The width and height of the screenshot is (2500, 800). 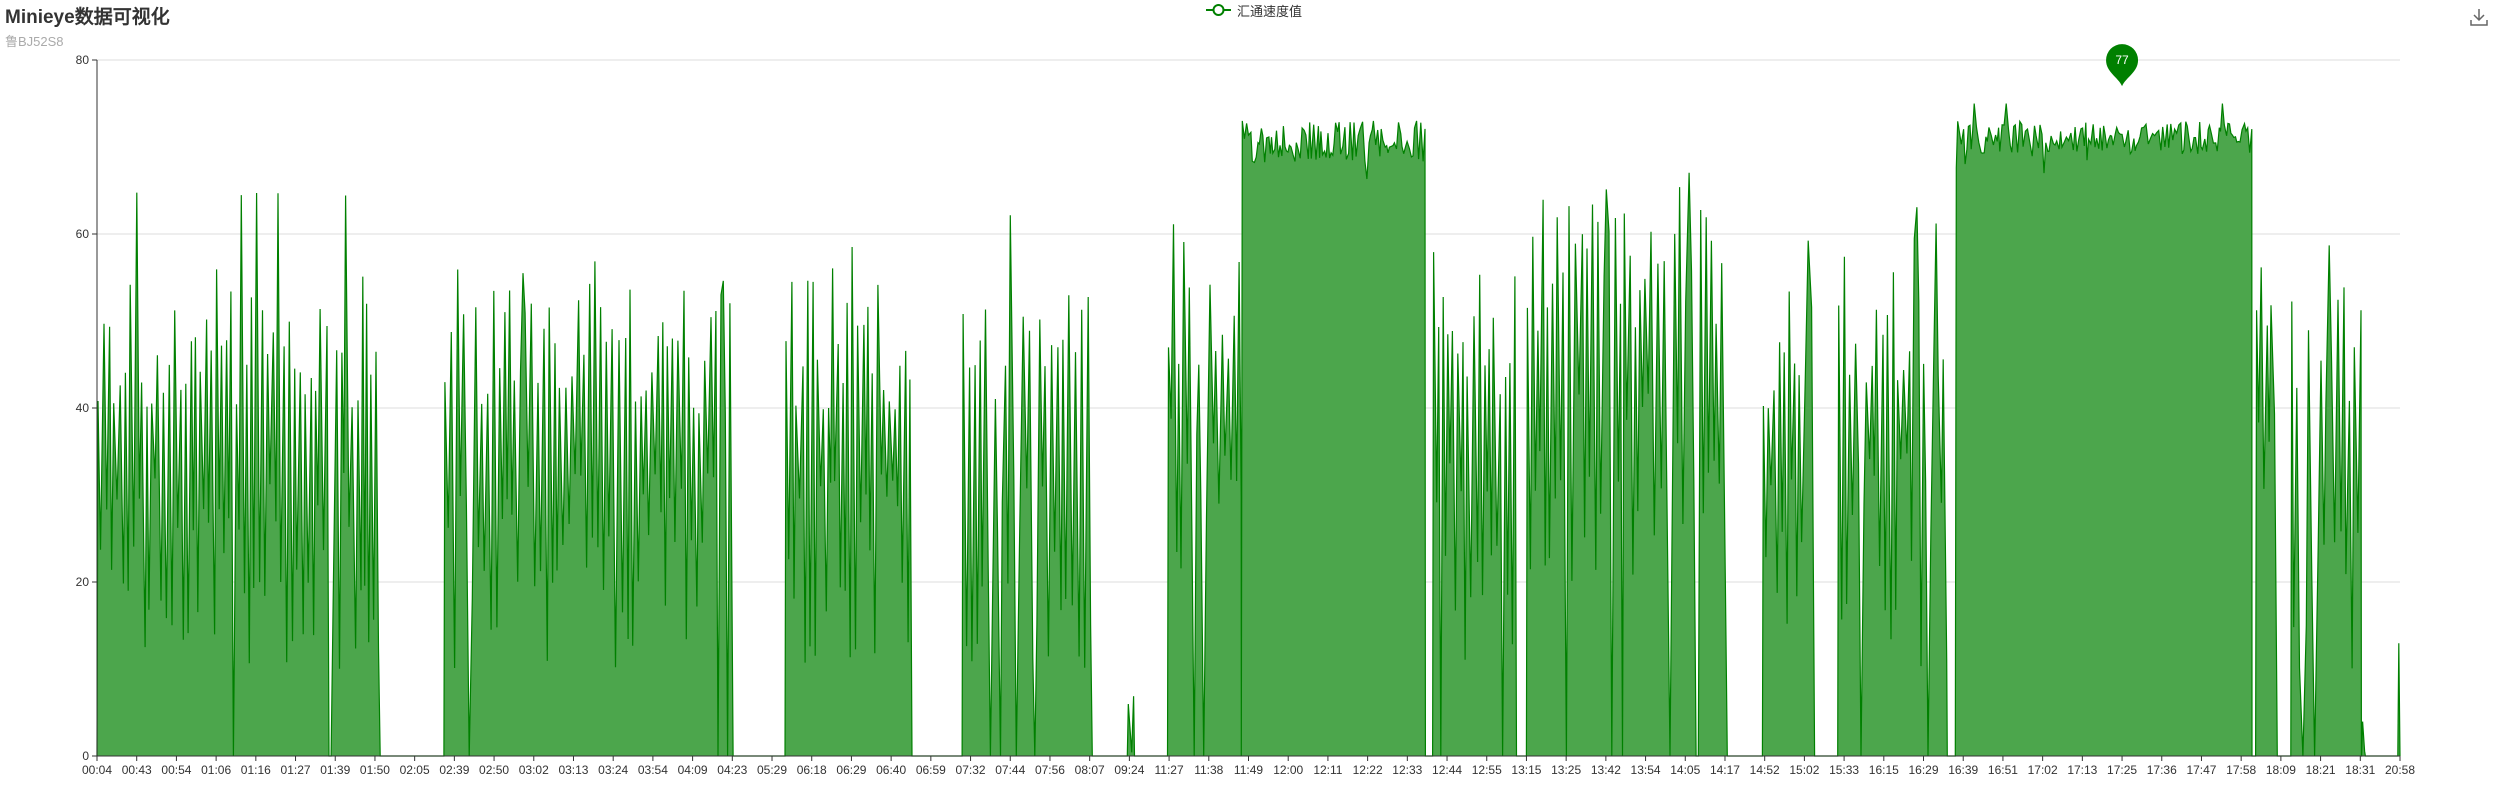 What do you see at coordinates (1646, 770) in the screenshot?
I see `x-tick-label: 13:54` at bounding box center [1646, 770].